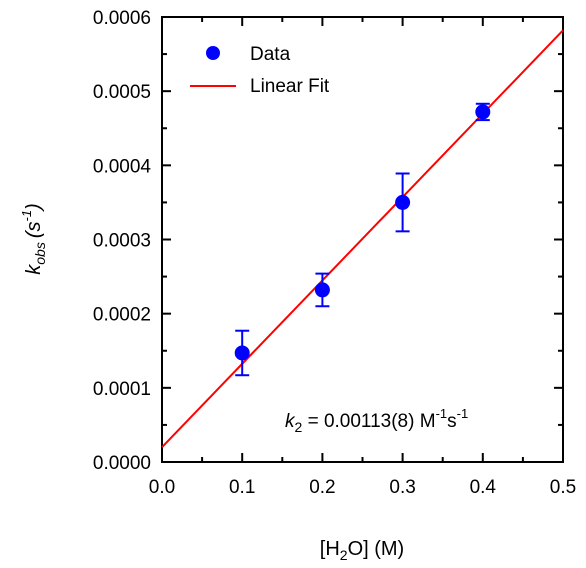  What do you see at coordinates (122, 166) in the screenshot?
I see `y-tick-label: 0.0004` at bounding box center [122, 166].